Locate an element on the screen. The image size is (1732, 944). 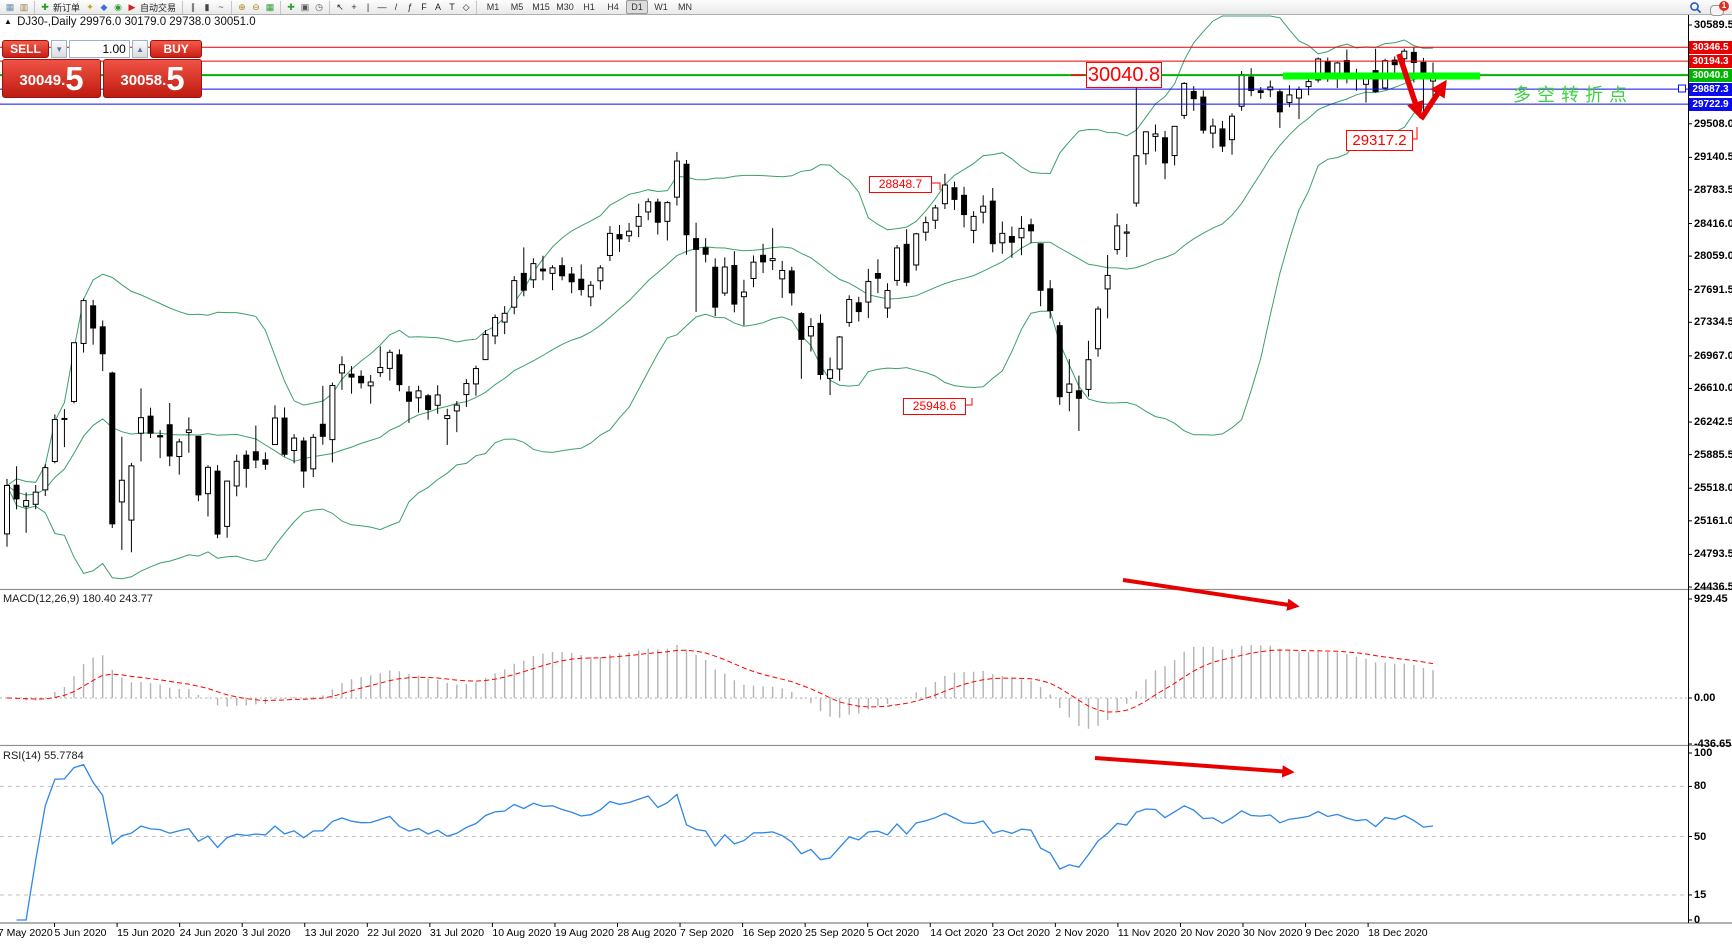
forecast-down-arrow is located at coordinates (1410, 86).